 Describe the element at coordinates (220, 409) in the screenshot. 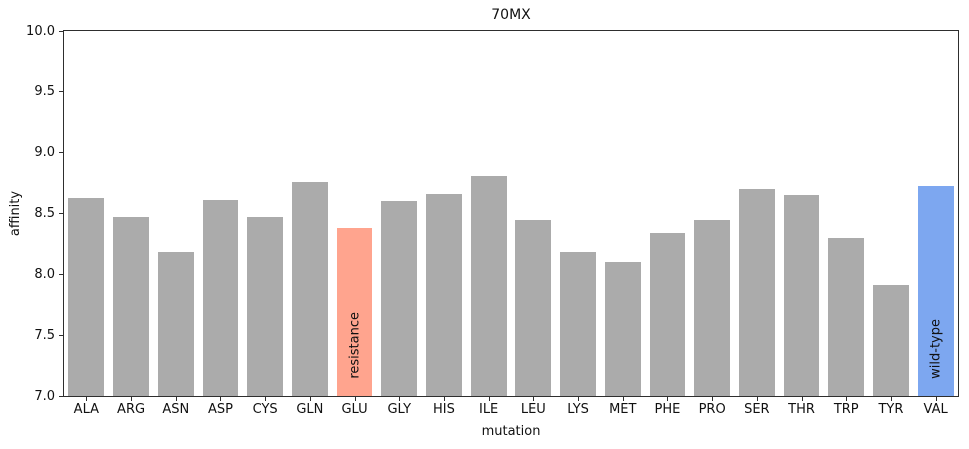

I see `x-tick-label: ASP` at that location.